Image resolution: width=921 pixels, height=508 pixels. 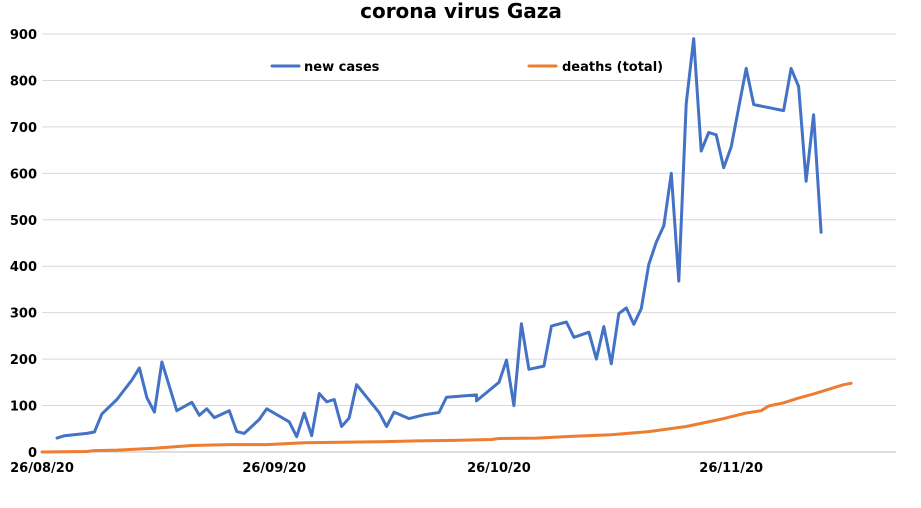 I want to click on x-tick-label-1: 26/09/20, so click(x=274, y=468).